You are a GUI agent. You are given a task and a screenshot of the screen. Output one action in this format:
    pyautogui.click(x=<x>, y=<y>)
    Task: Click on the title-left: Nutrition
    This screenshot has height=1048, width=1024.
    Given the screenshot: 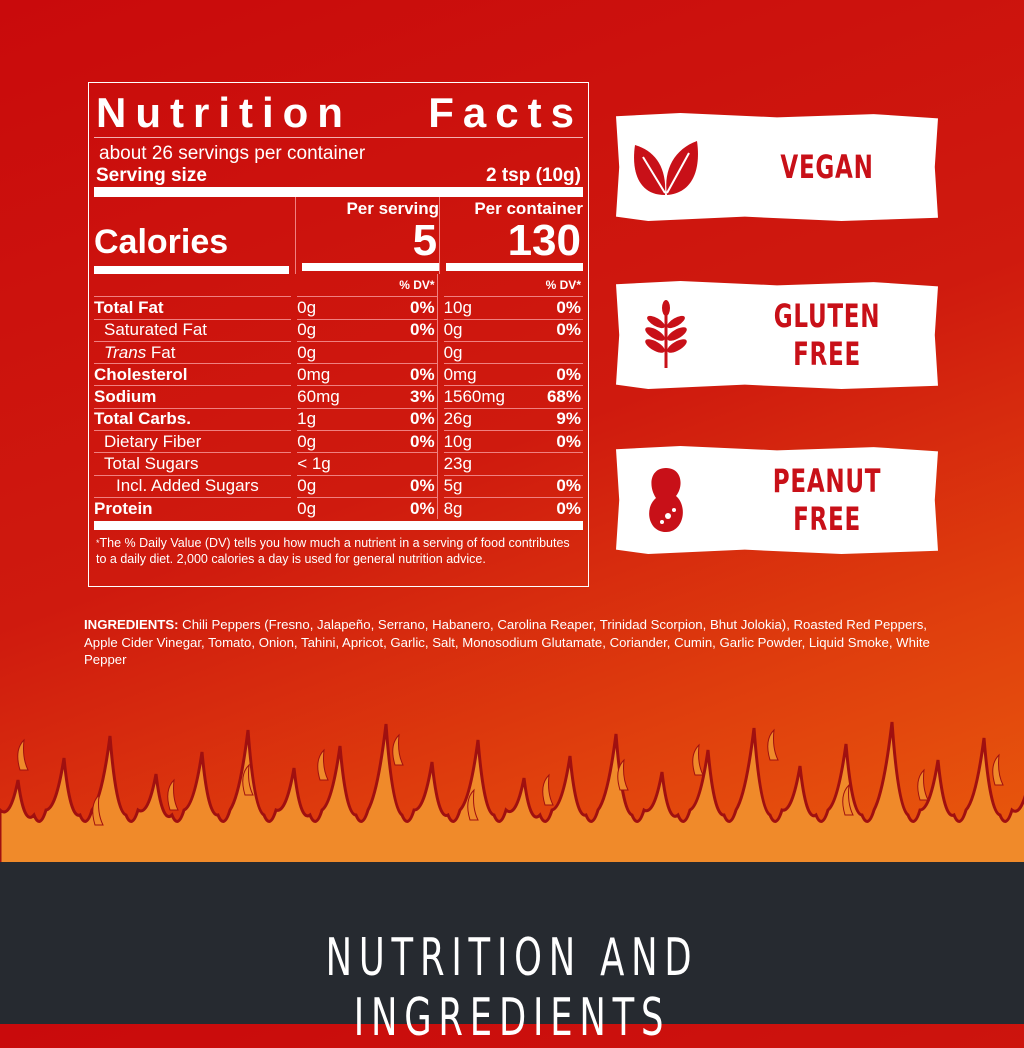 What is the action you would take?
    pyautogui.click(x=224, y=112)
    